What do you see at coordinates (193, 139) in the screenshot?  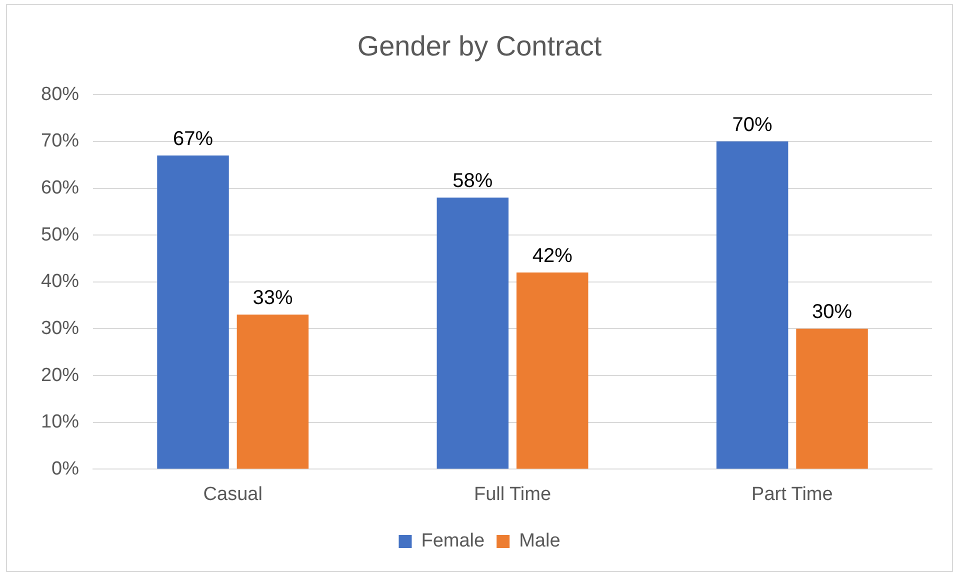 I see `data-label: 67%` at bounding box center [193, 139].